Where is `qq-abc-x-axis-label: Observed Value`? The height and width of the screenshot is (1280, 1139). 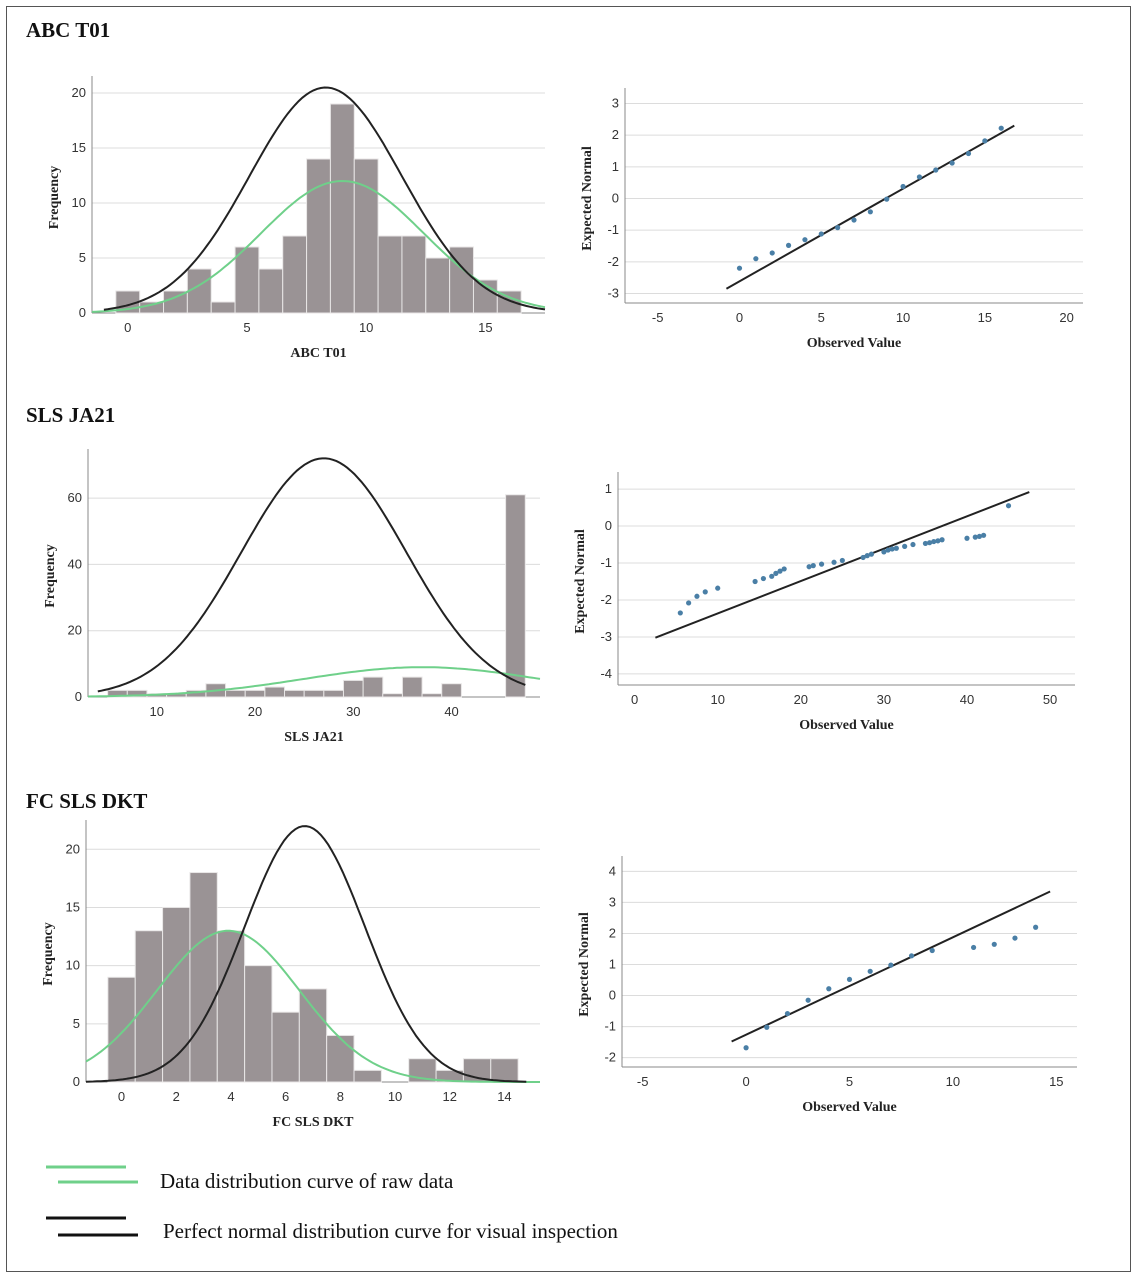 qq-abc-x-axis-label: Observed Value is located at coordinates (854, 343).